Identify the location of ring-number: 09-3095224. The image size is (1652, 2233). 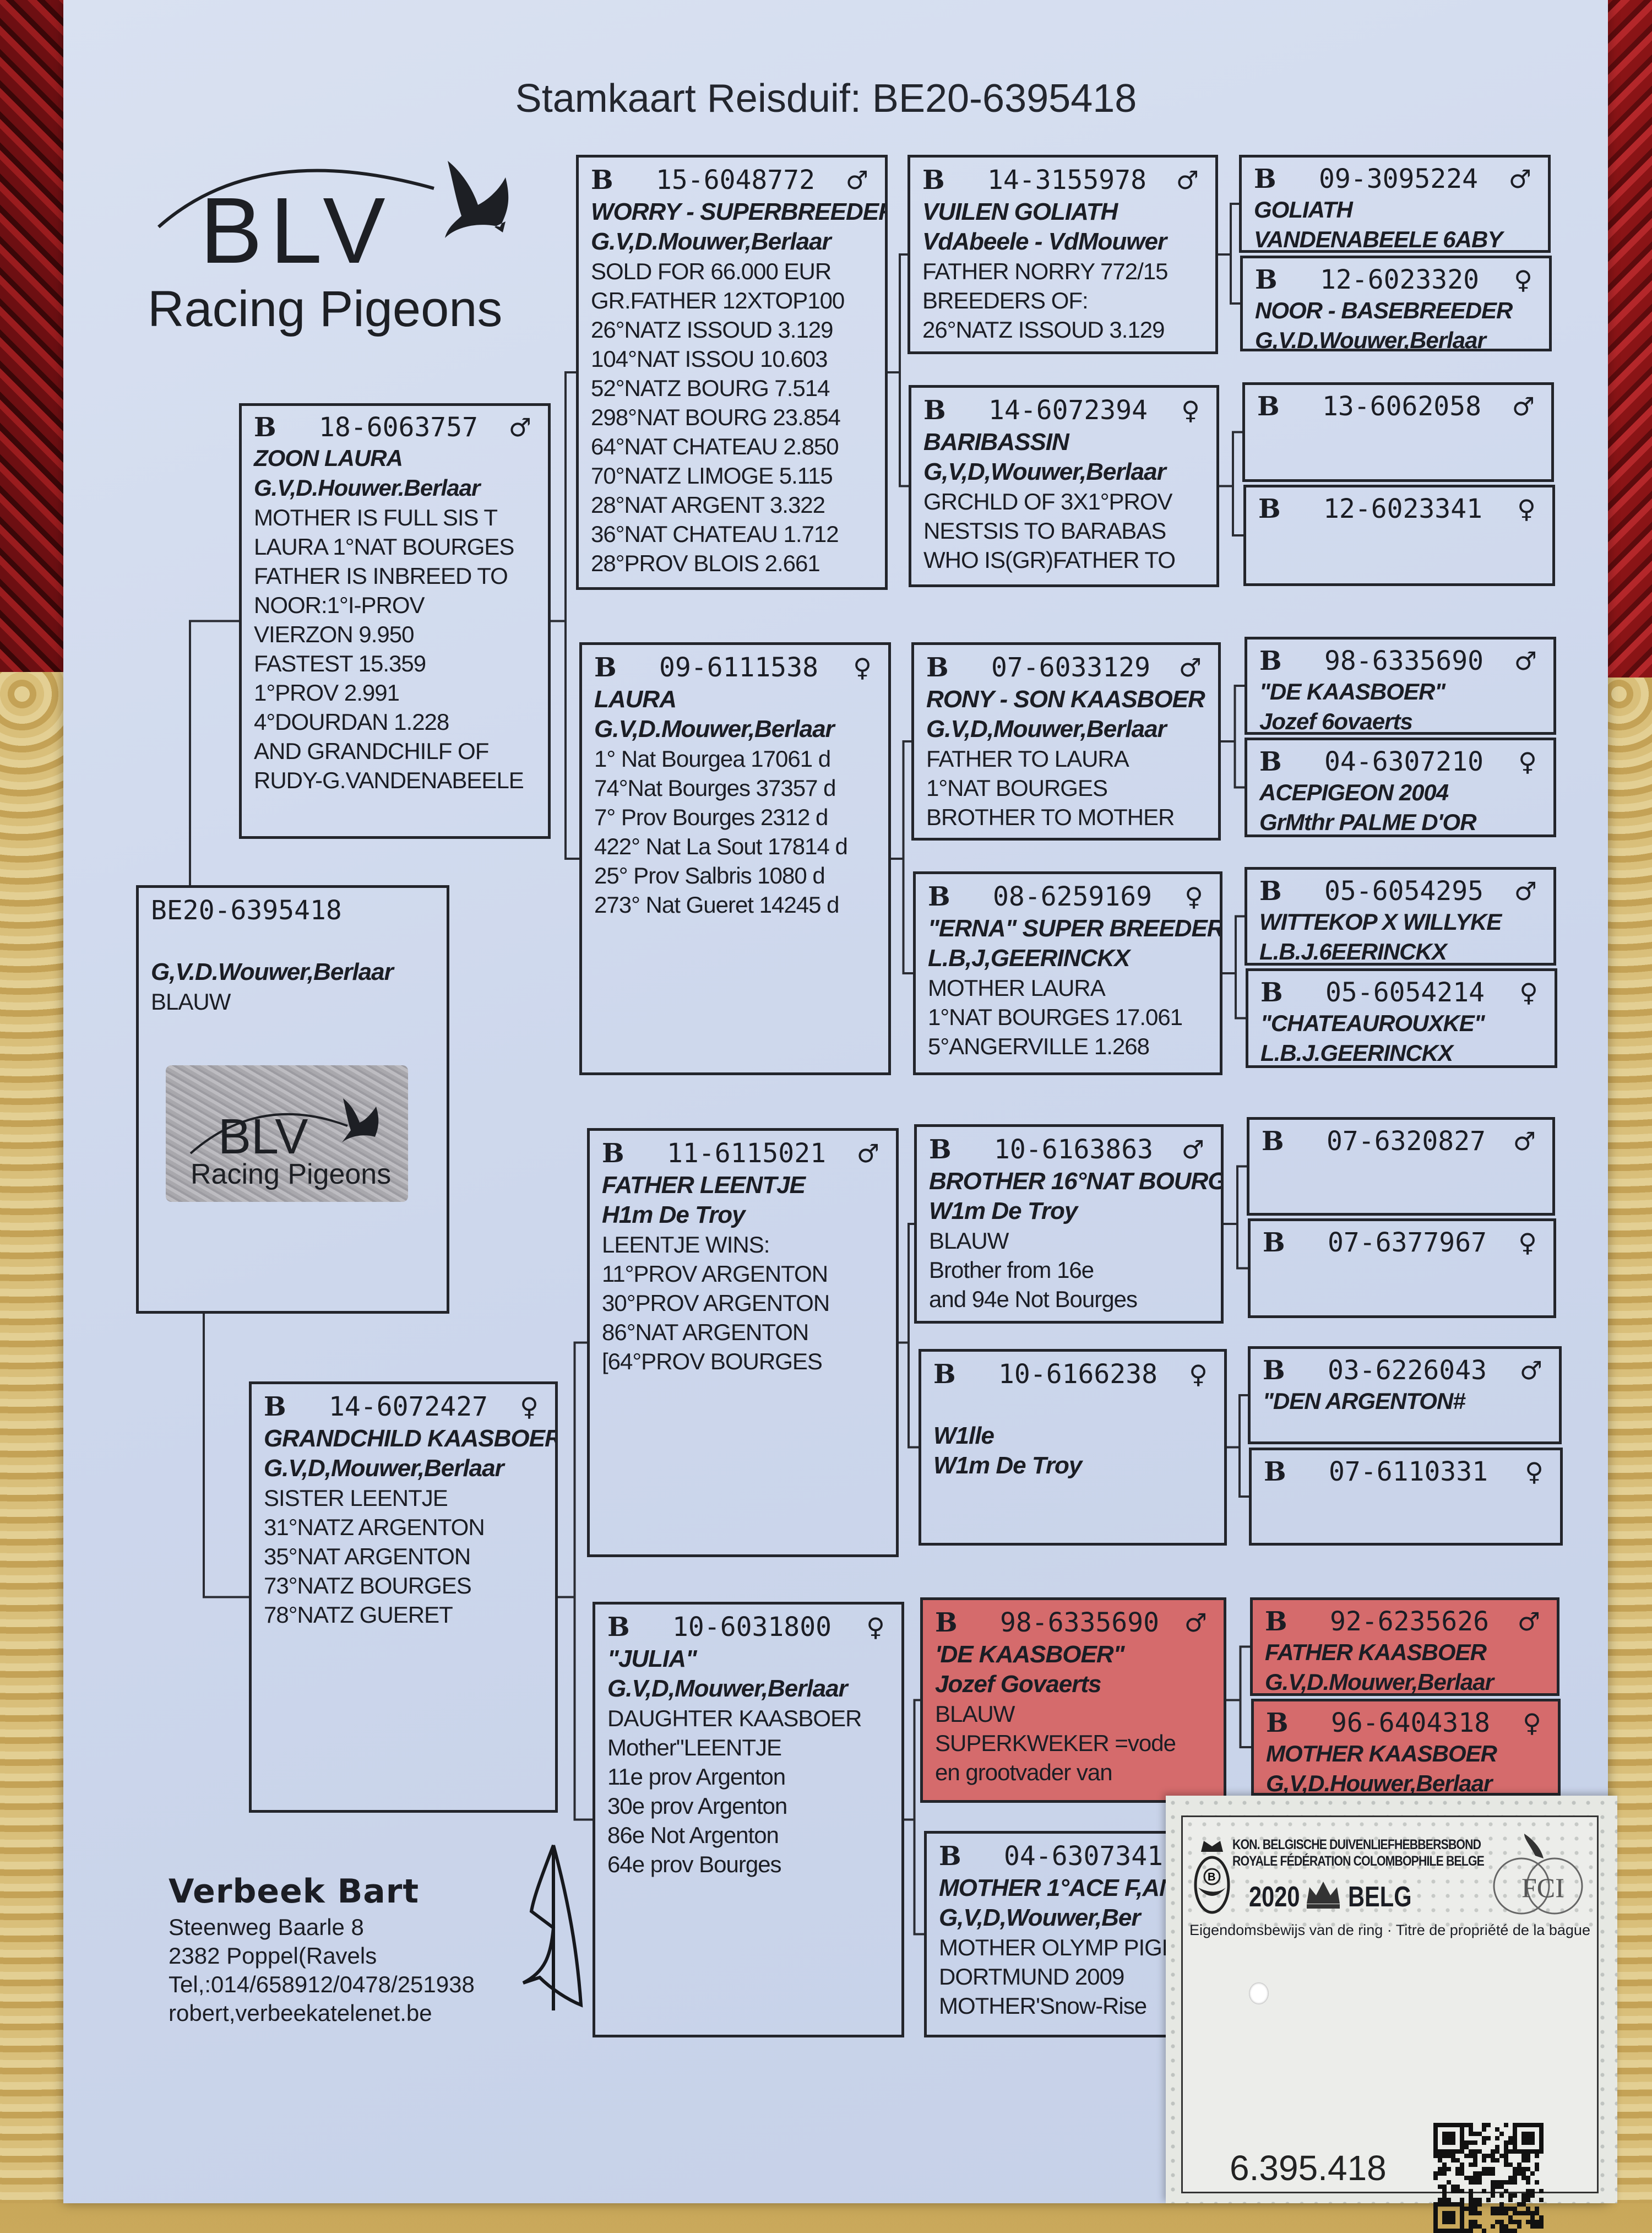
(1398, 179).